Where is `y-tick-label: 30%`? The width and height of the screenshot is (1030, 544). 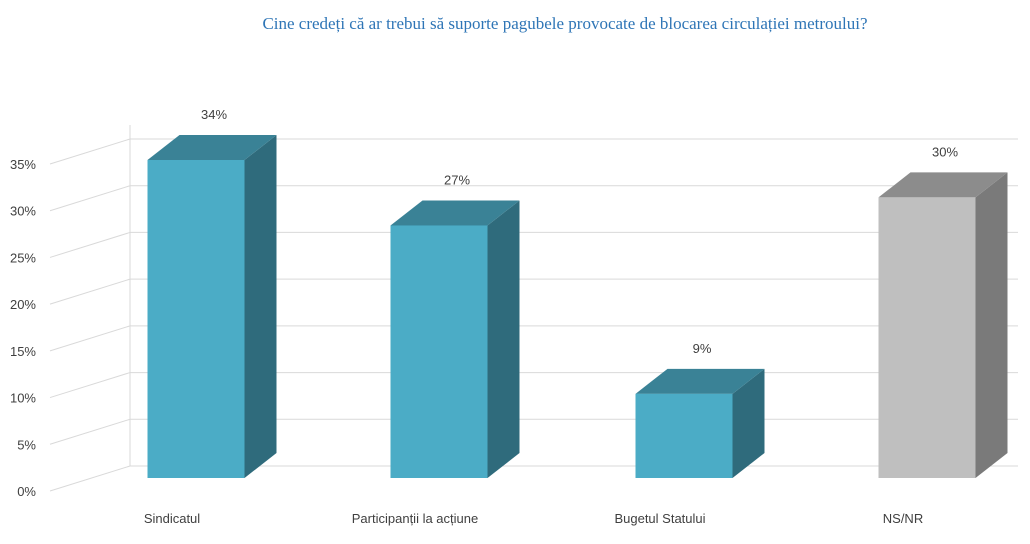 y-tick-label: 30% is located at coordinates (23, 211).